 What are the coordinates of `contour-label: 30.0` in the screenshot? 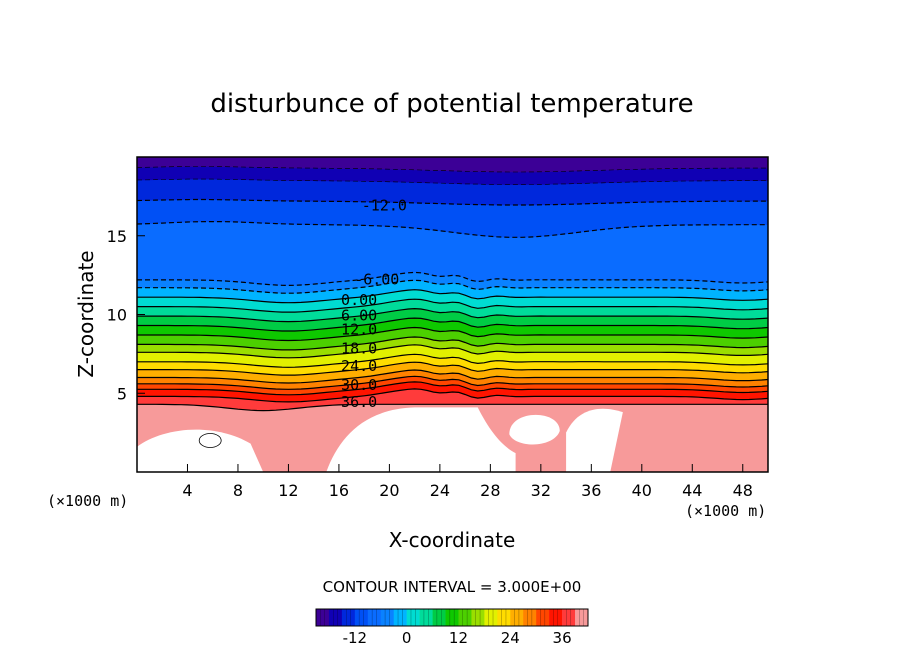 It's located at (359, 385).